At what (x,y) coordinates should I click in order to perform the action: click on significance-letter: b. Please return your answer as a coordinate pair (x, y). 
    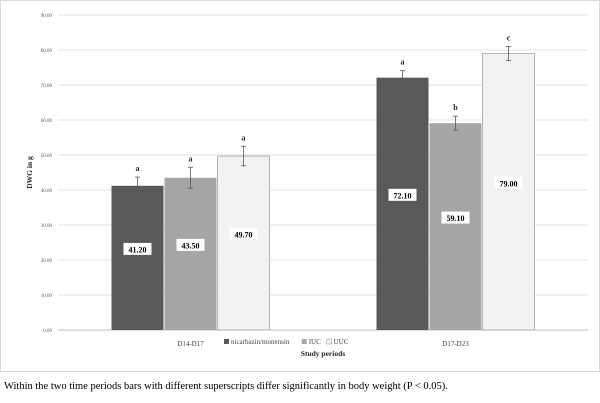
    Looking at the image, I should click on (455, 107).